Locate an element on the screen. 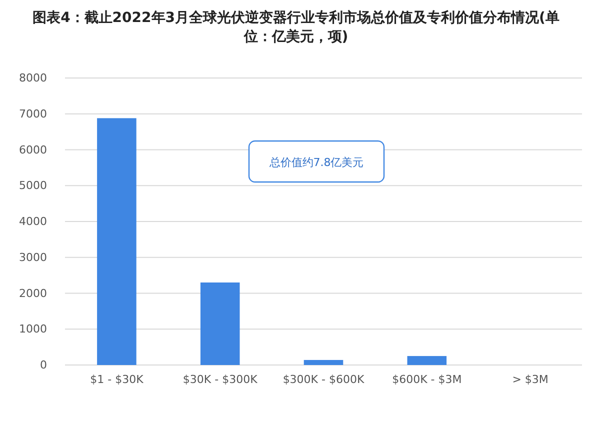  y-tick-label: 0 is located at coordinates (43, 365).